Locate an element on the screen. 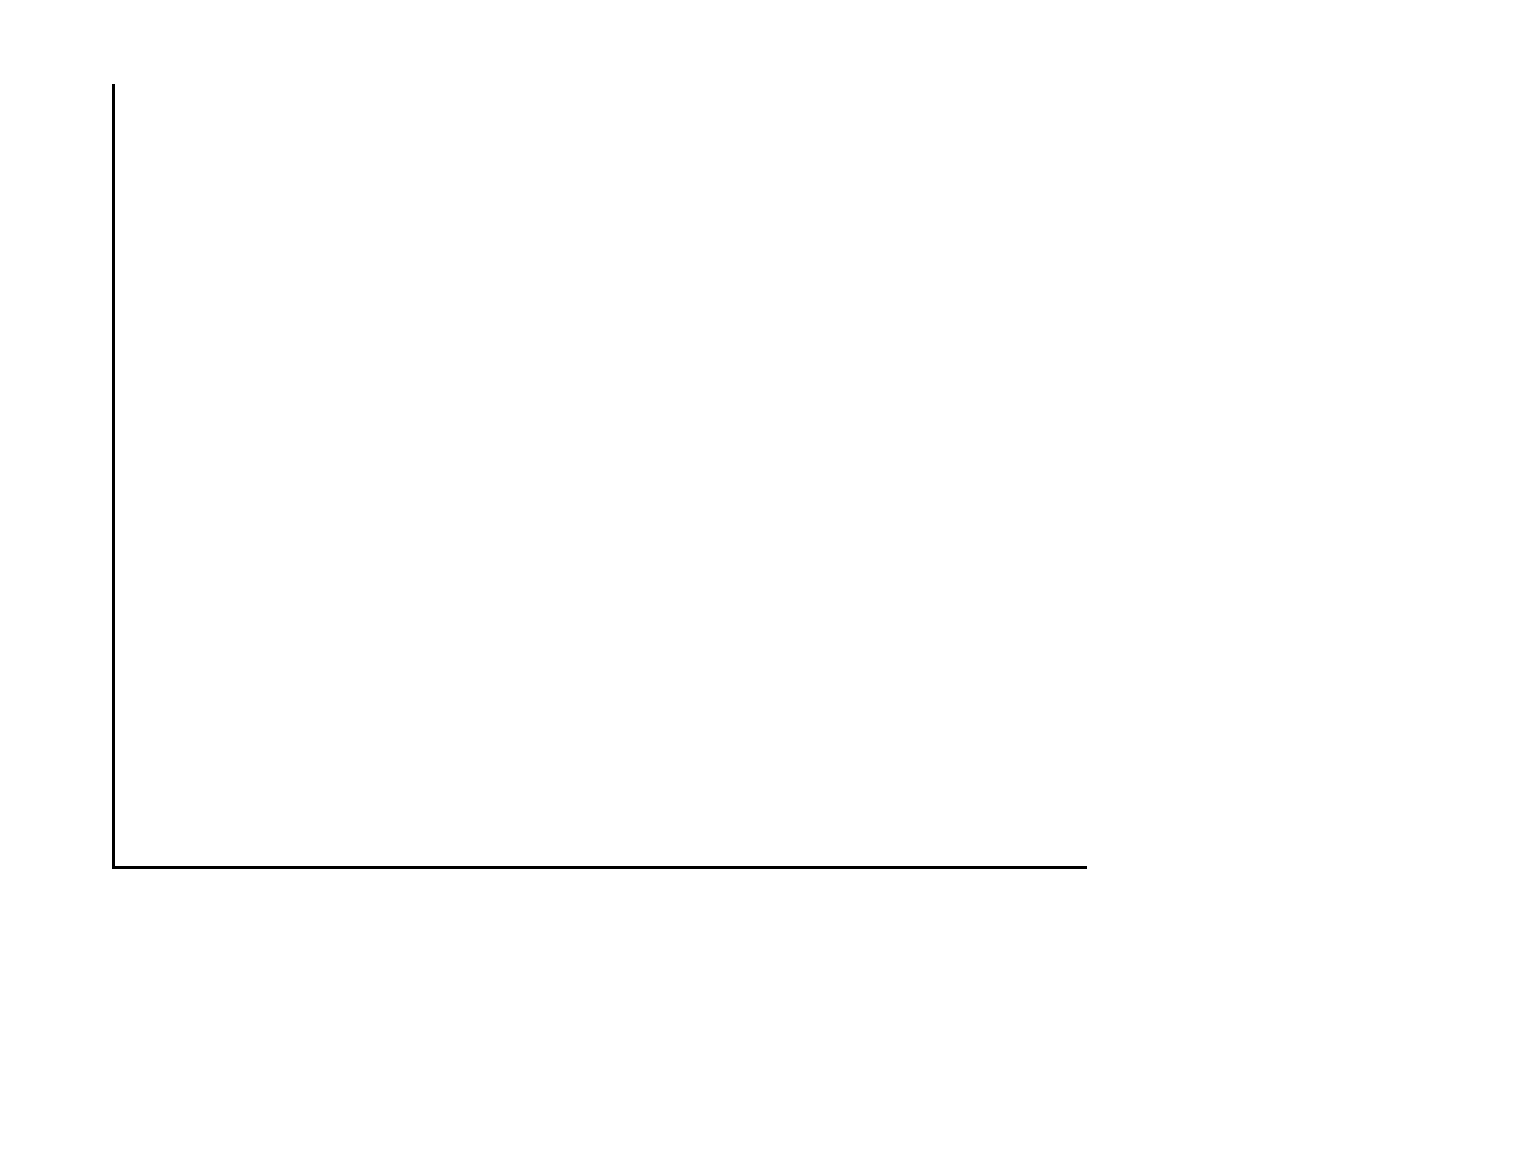  y-axis-line is located at coordinates (113, 476).